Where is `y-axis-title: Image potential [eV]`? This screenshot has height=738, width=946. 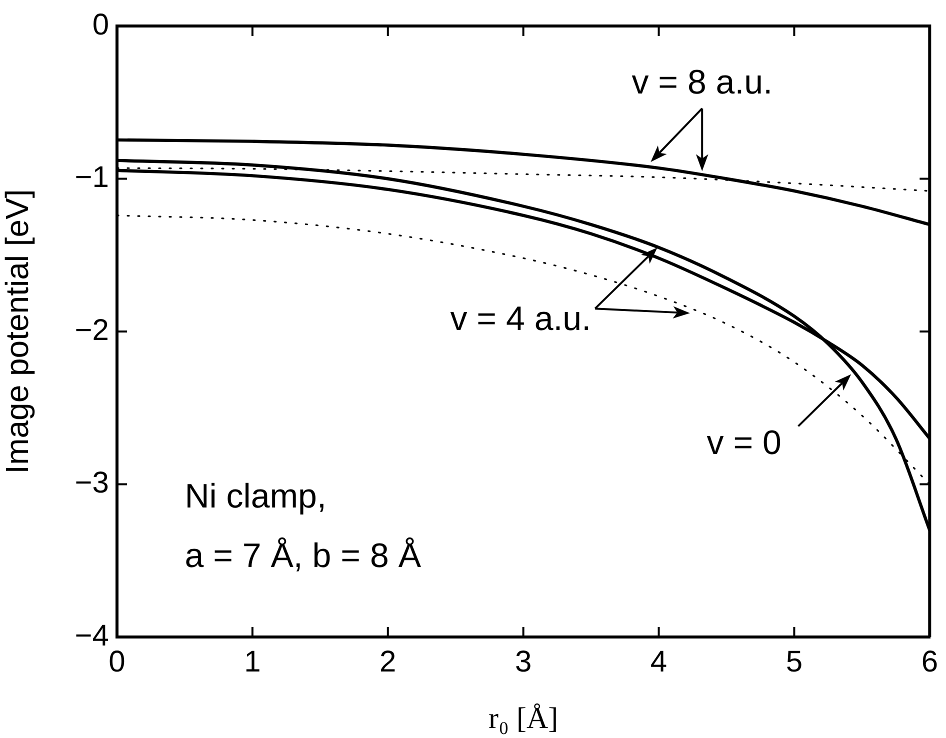
y-axis-title: Image potential [eV] is located at coordinates (18, 331).